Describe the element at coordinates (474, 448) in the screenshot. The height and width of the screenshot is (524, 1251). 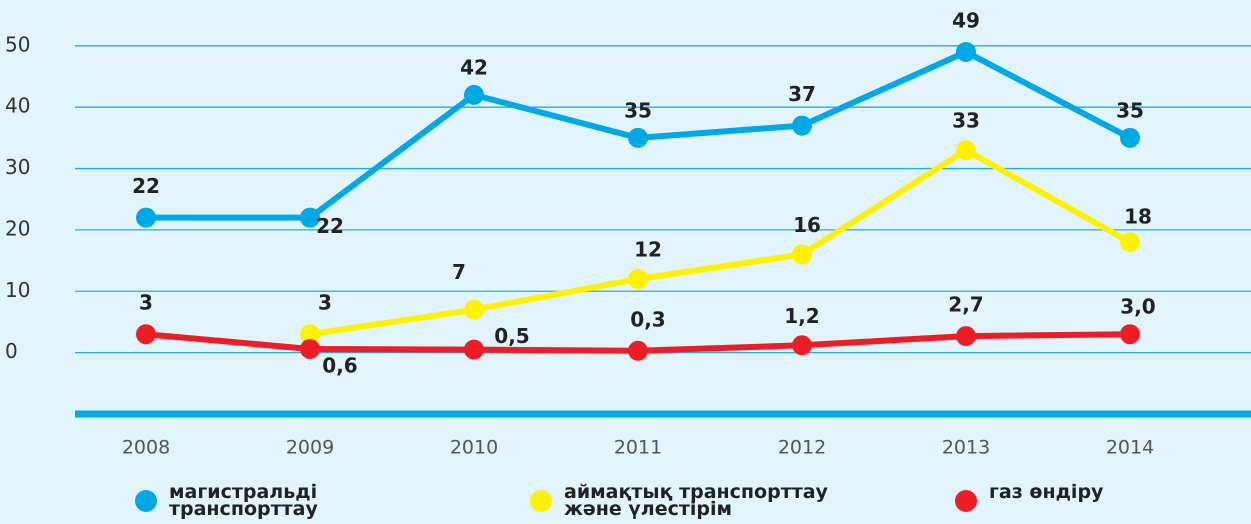
I see `x-tick-label: 2010` at that location.